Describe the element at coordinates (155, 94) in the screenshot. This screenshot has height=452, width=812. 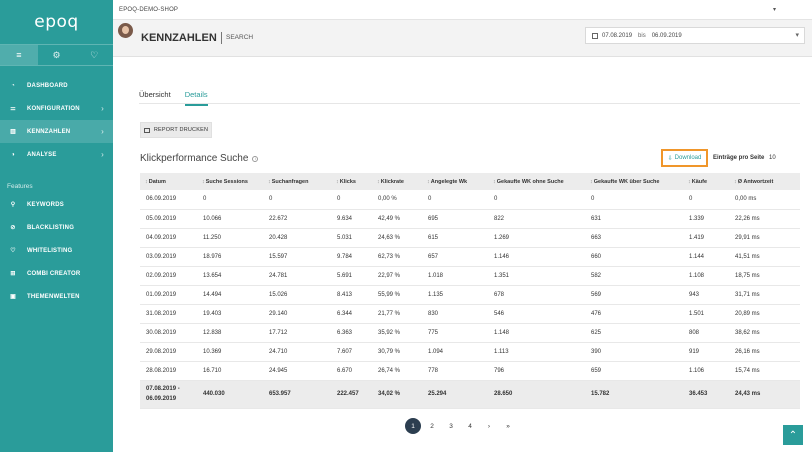
I see `tab-uebersicht: Übersicht` at that location.